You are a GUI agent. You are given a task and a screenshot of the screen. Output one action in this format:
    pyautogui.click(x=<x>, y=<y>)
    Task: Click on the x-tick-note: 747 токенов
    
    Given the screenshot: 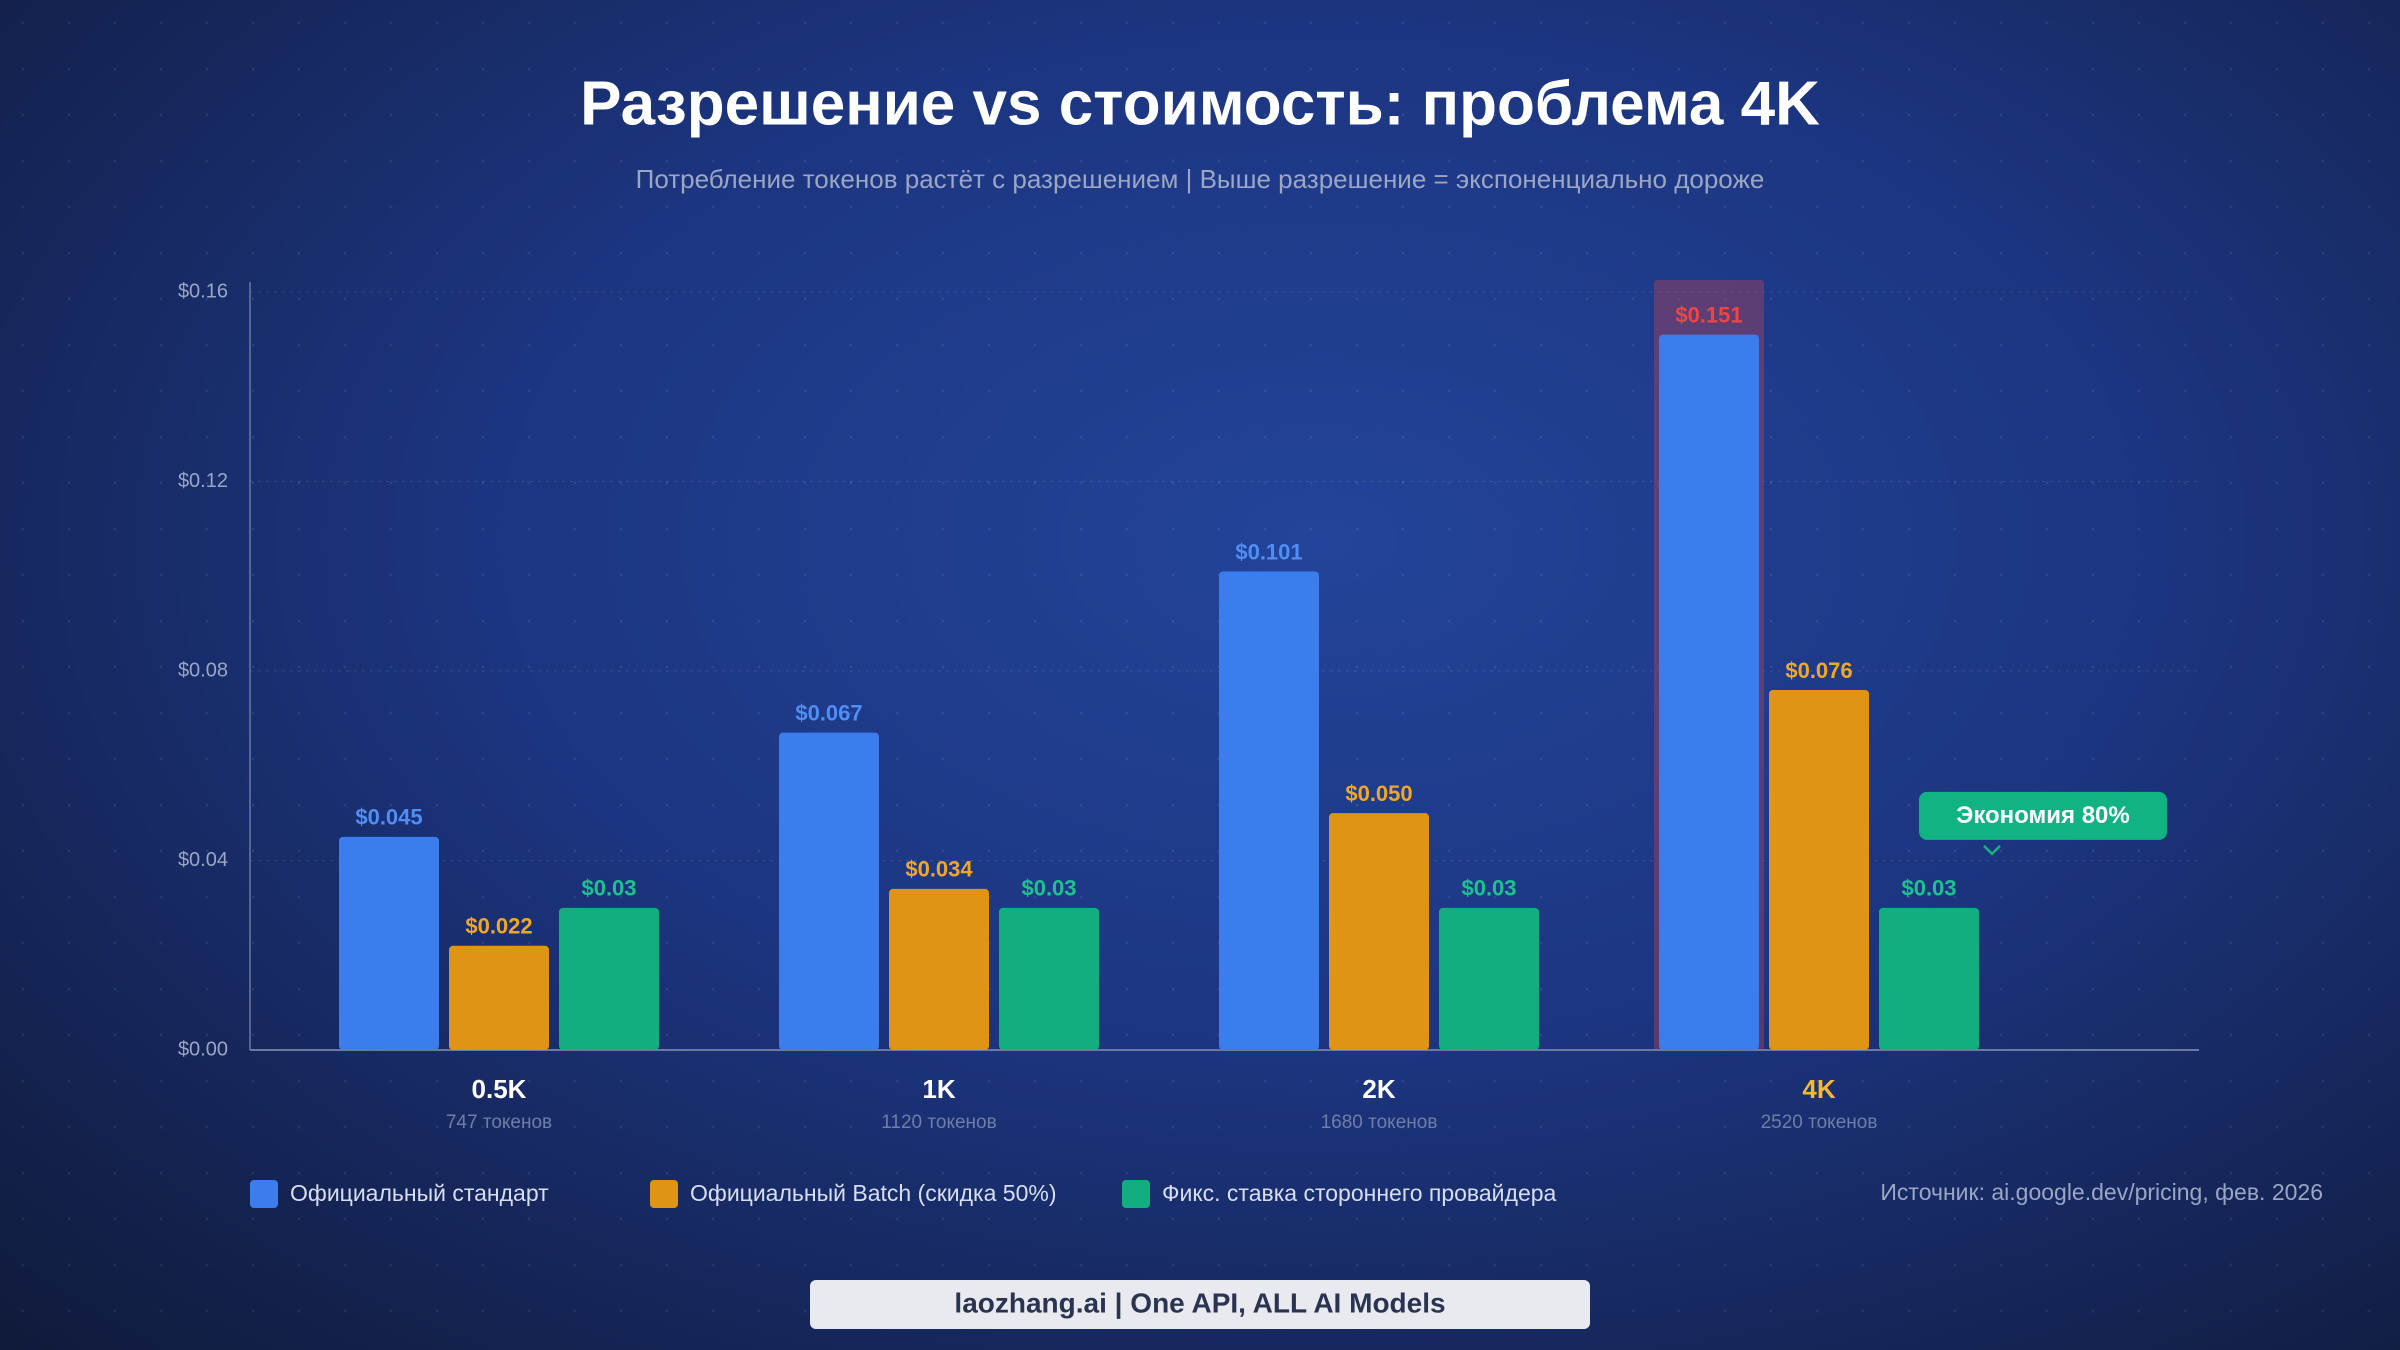 What is the action you would take?
    pyautogui.click(x=499, y=1122)
    